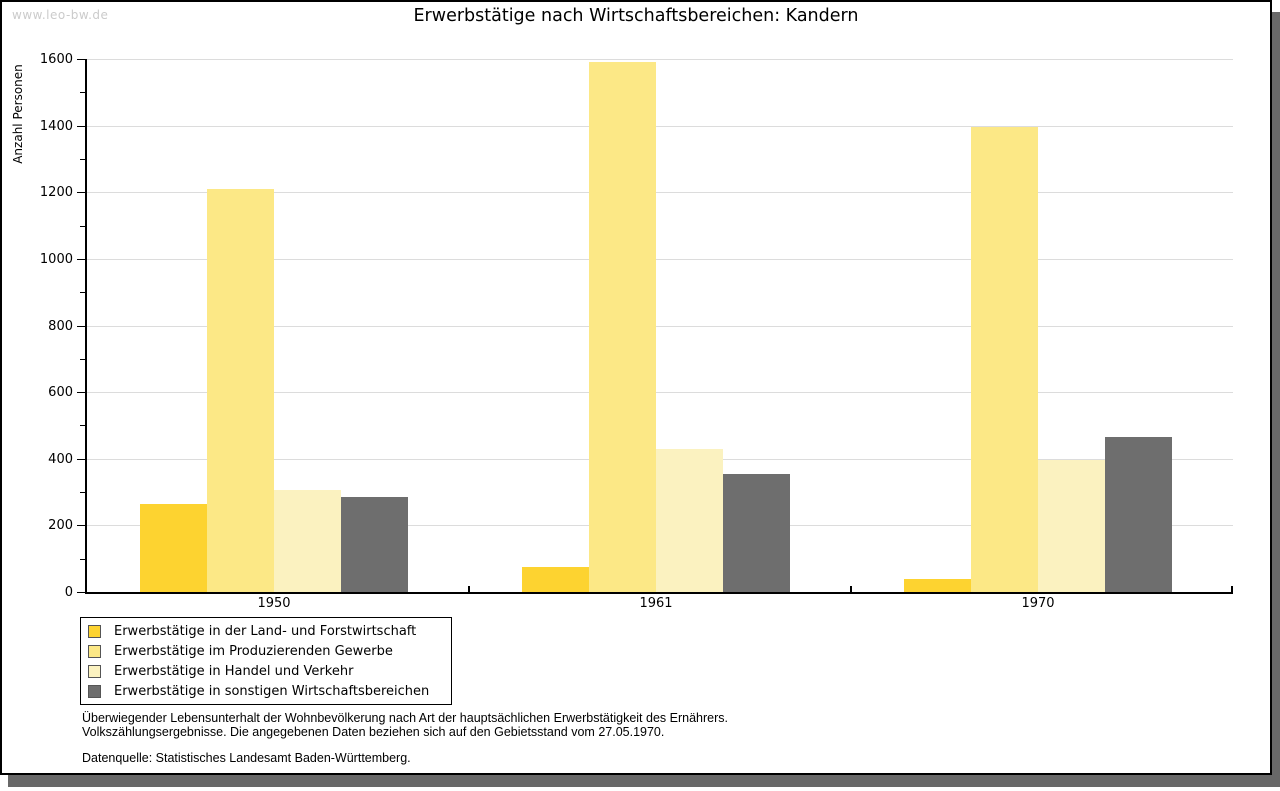 The image size is (1280, 791). Describe the element at coordinates (240, 390) in the screenshot. I see `bar-2-1950` at that location.